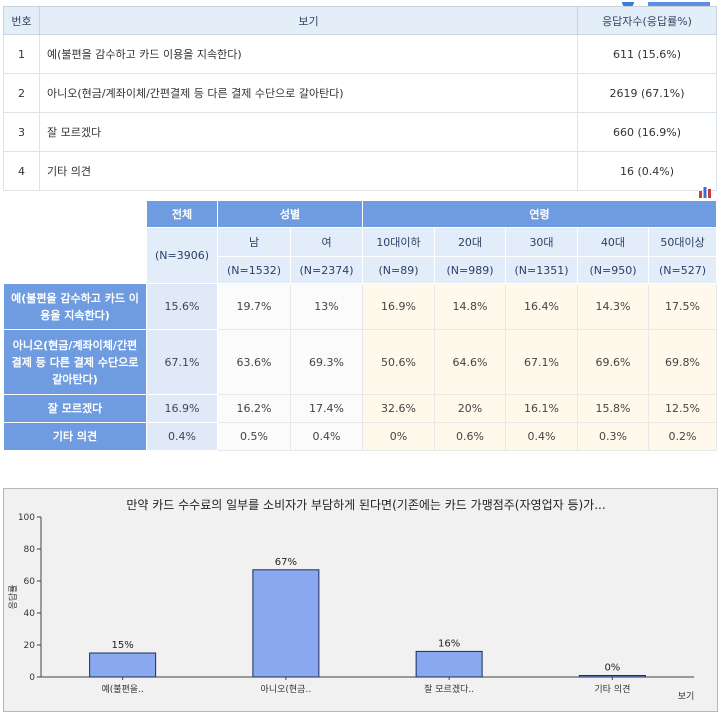  What do you see at coordinates (30, 550) in the screenshot?
I see `y-tick-label: 80` at bounding box center [30, 550].